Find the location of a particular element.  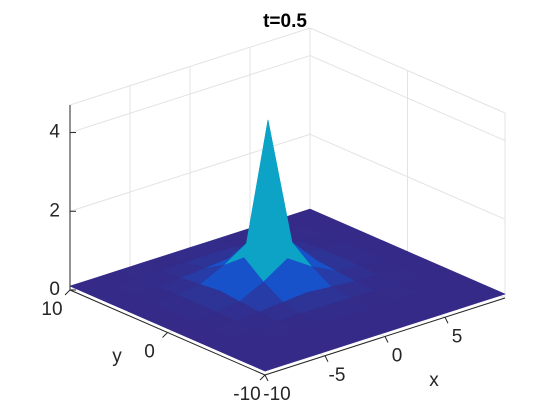

x-axis-label: x is located at coordinates (434, 380).